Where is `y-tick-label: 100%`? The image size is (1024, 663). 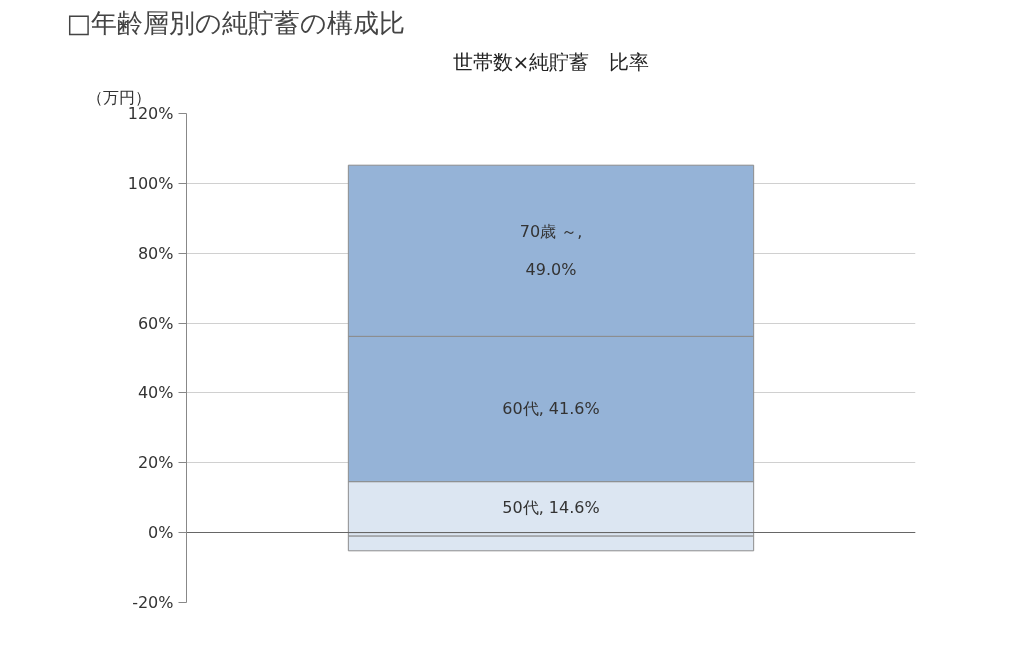 y-tick-label: 100% is located at coordinates (150, 183).